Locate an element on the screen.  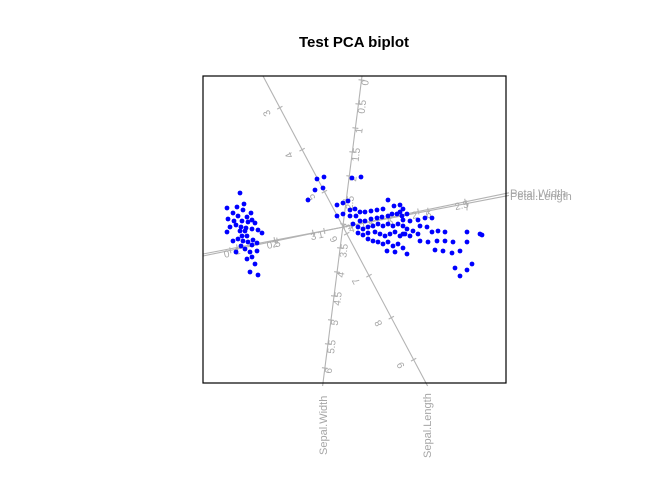
axis-name-label-petal-width: Petal.Width is located at coordinates (538, 194).